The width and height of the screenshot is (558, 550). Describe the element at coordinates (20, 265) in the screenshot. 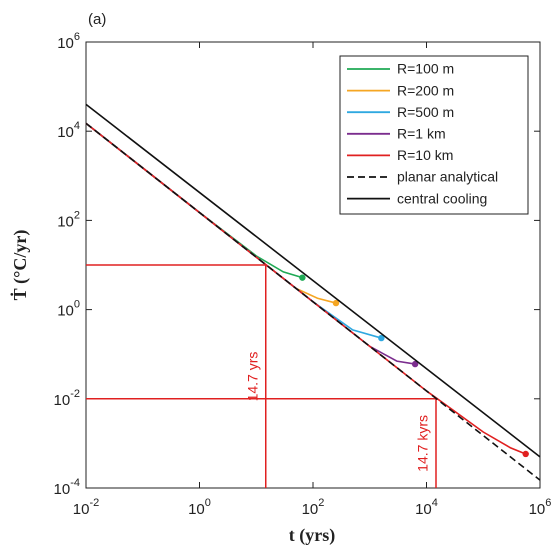

I see `y-axis-title: Ṫ (°C/yr)` at that location.